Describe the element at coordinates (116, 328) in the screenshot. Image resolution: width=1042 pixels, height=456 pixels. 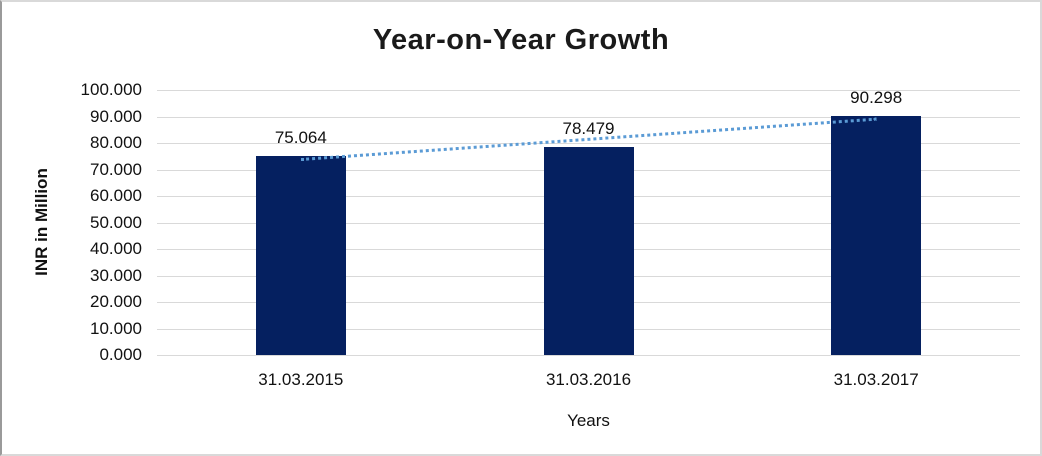
I see `y-tick-label: 10.000` at that location.